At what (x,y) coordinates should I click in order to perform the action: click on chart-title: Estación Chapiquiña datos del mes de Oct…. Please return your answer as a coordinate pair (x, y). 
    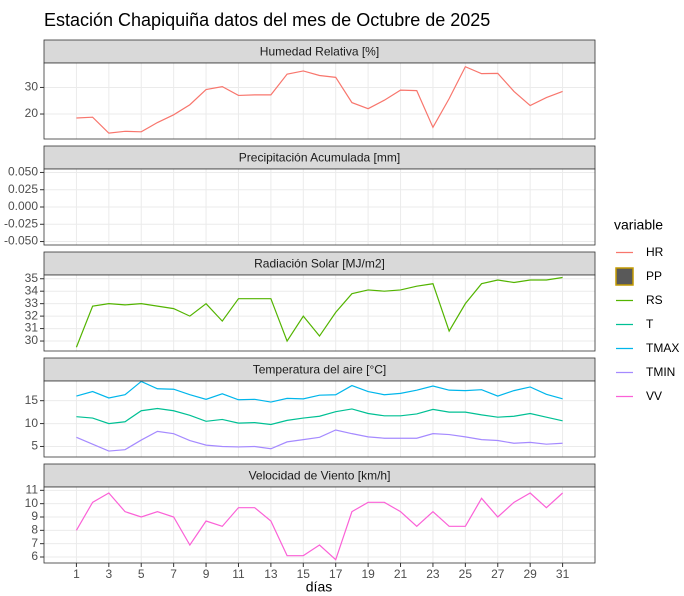
    Looking at the image, I should click on (267, 20).